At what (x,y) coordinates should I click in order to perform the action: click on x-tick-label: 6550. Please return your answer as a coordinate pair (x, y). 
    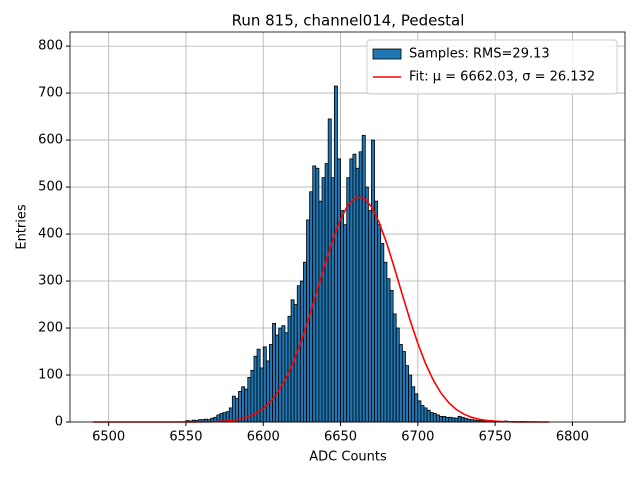
    Looking at the image, I should click on (185, 437).